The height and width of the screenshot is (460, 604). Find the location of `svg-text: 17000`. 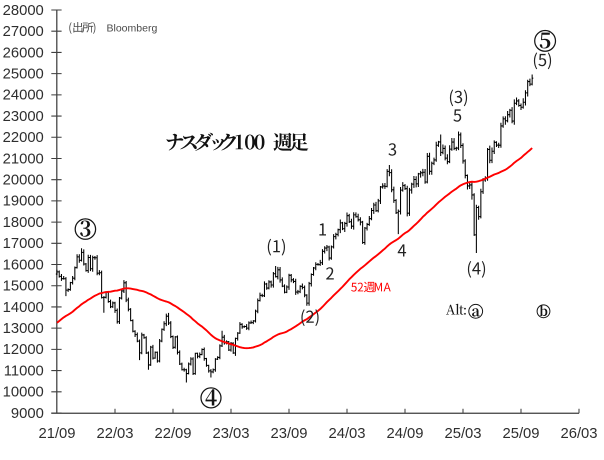

svg-text: 17000 is located at coordinates (23, 244).